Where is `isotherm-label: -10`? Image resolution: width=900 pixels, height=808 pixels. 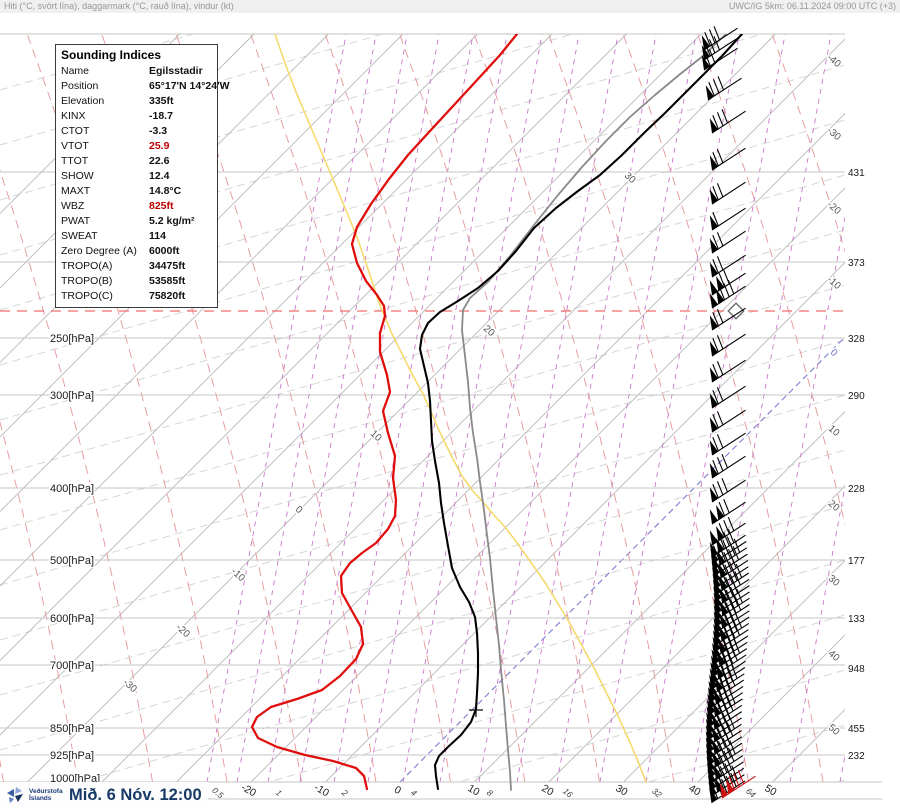
isotherm-label: -10 is located at coordinates (834, 283).